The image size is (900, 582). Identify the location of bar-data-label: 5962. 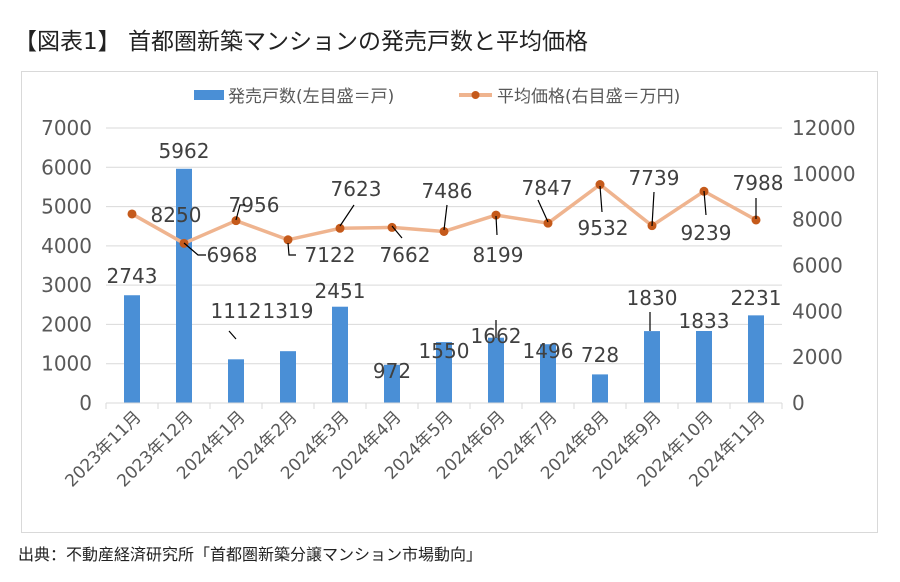
(184, 151).